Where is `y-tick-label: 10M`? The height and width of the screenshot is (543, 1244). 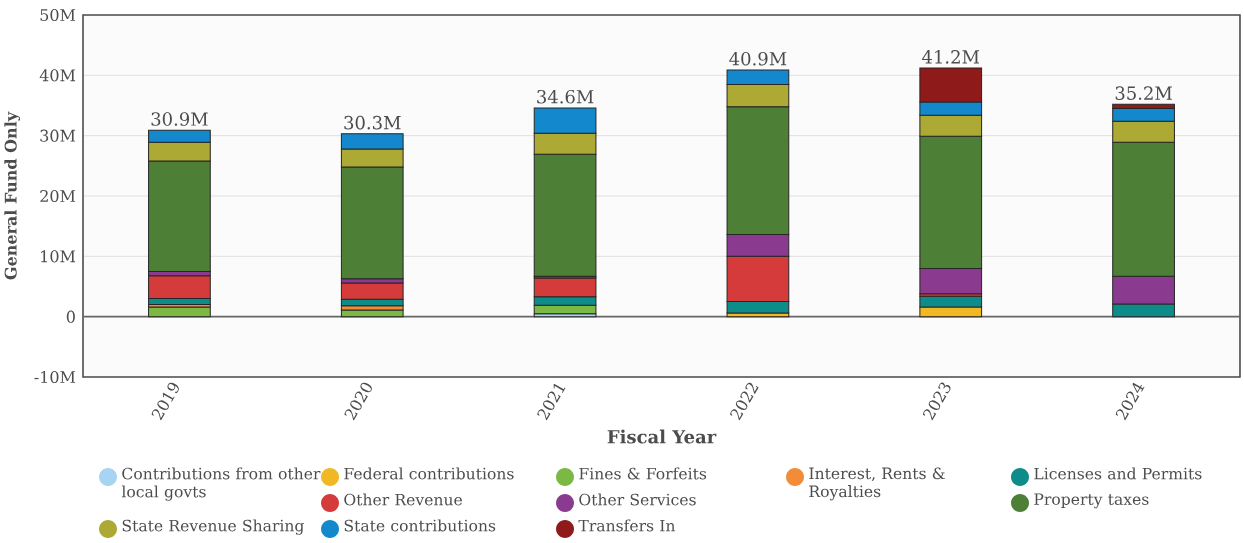 y-tick-label: 10M is located at coordinates (58, 256).